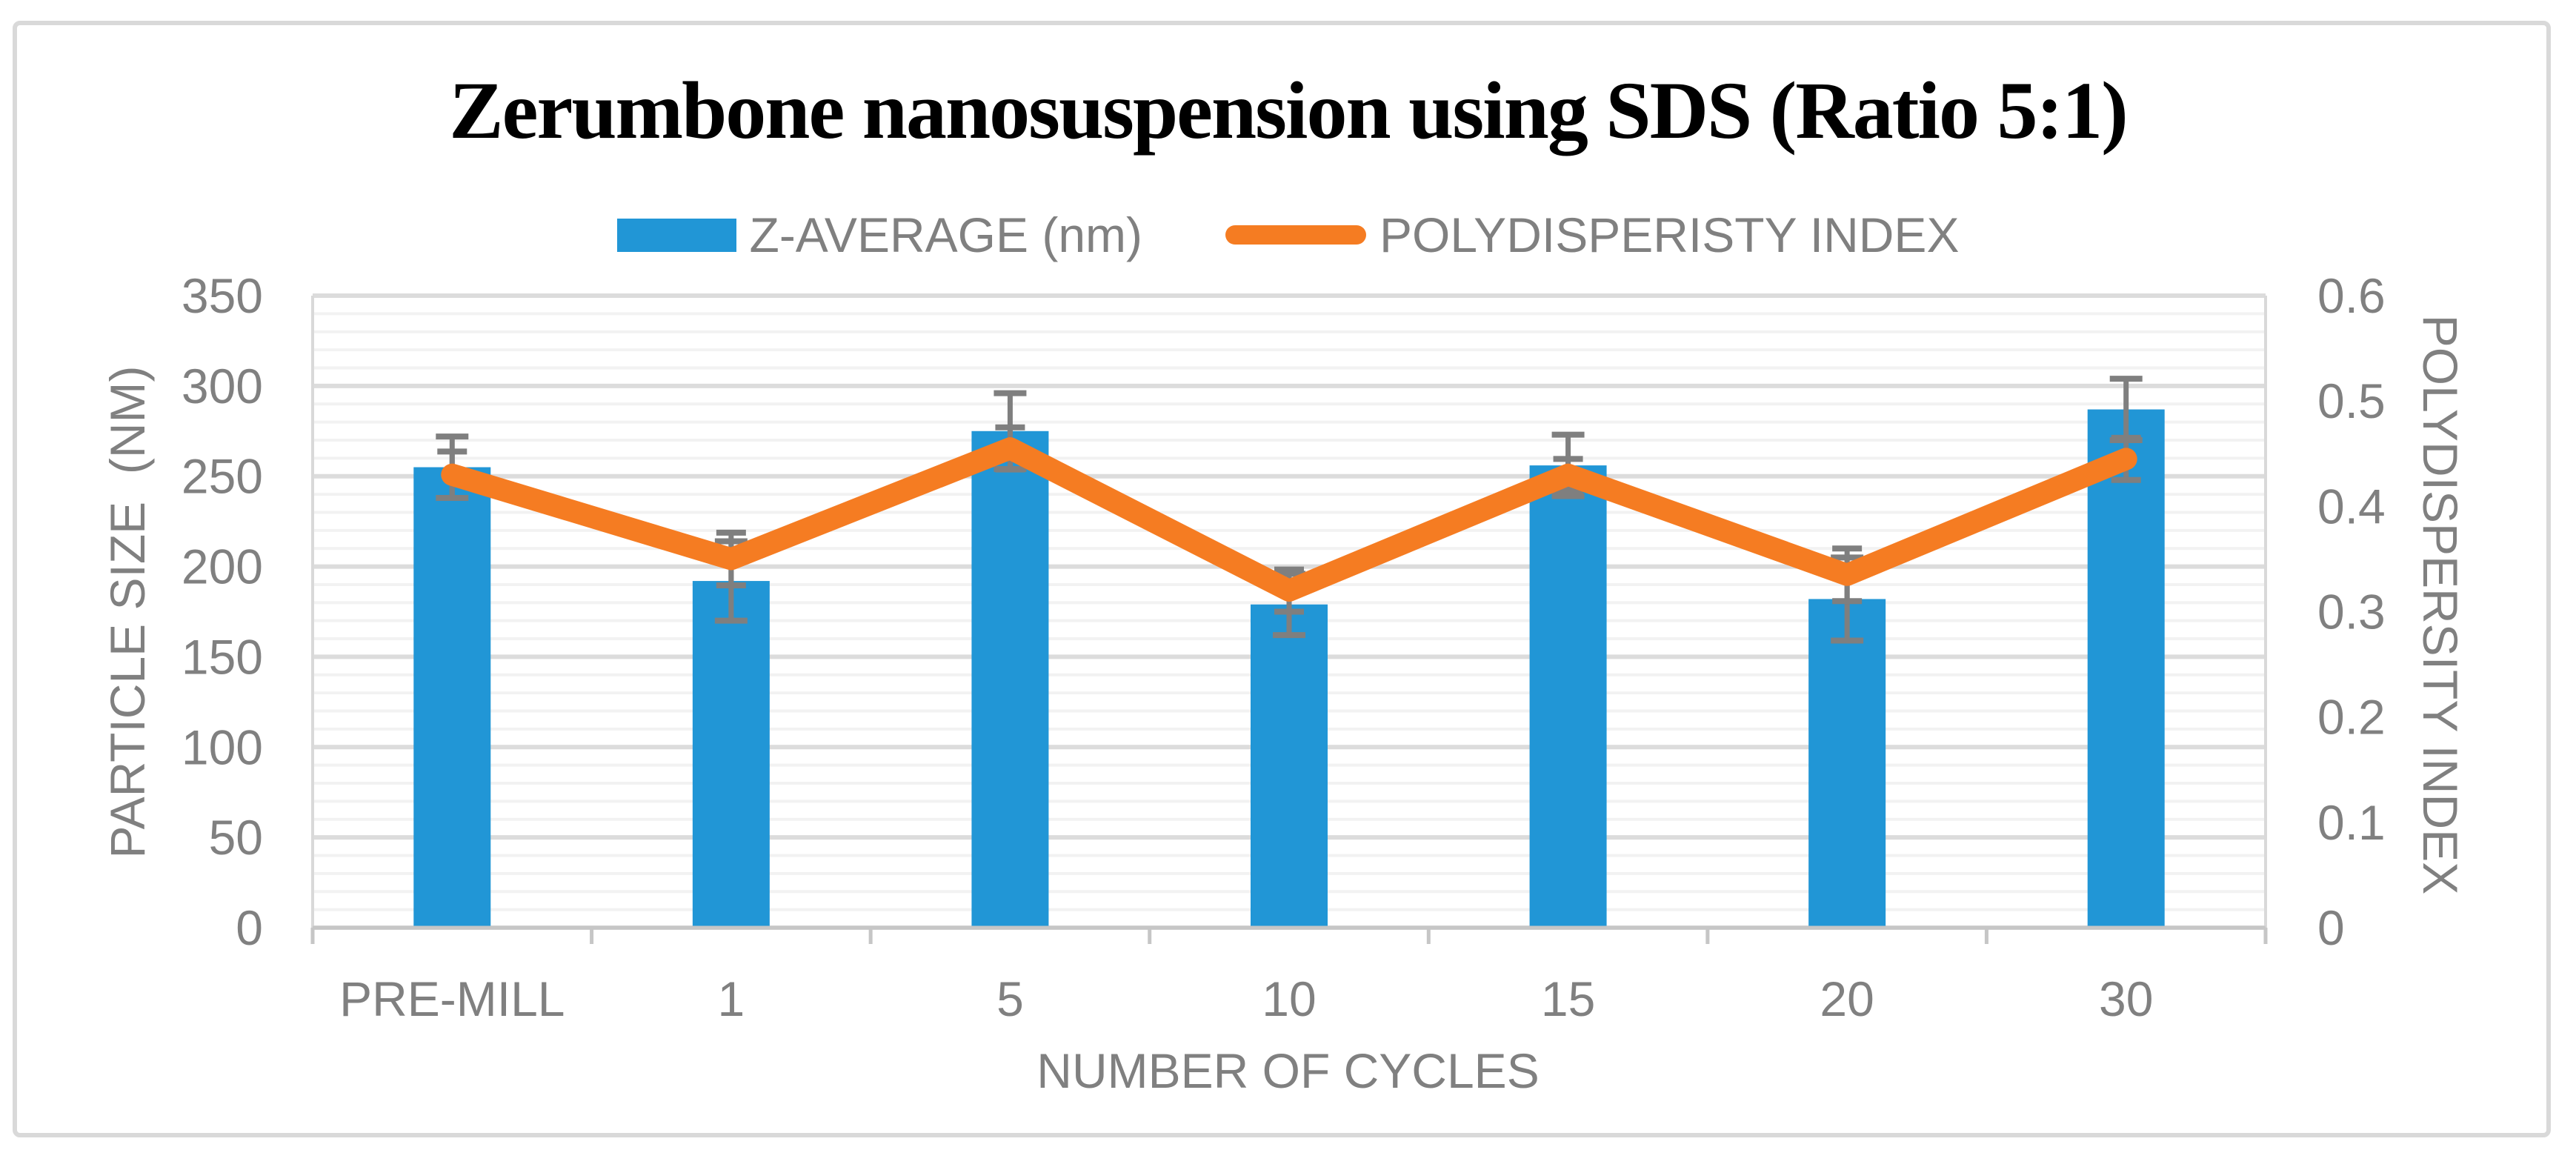 The image size is (2576, 1170). I want to click on legend-label-z-average: Z-AVERAGE (nm), so click(945, 234).